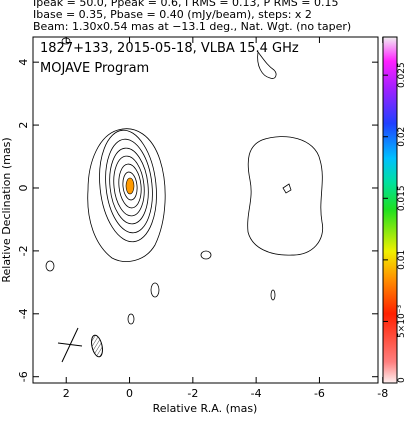 The width and height of the screenshot is (409, 424). Describe the element at coordinates (192, 393) in the screenshot. I see `x-tick-label: -2` at that location.